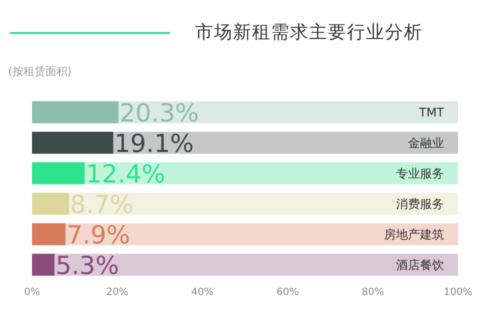  I want to click on x-tick-label: 60%, so click(287, 292).